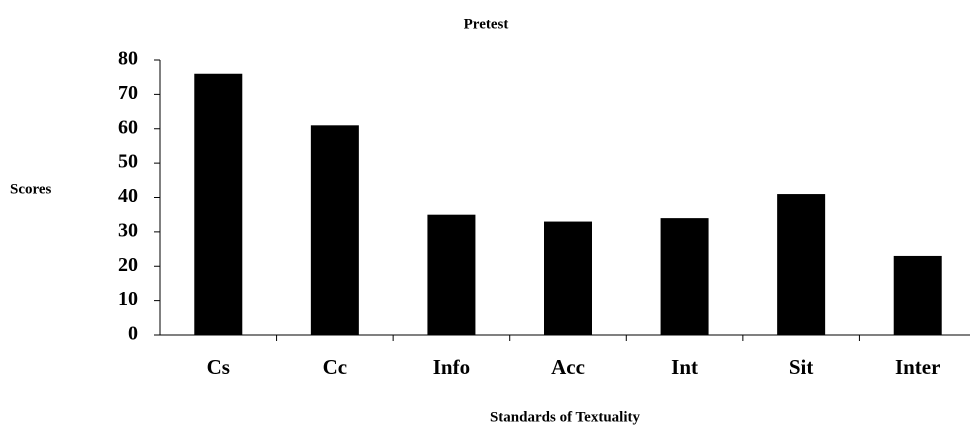  I want to click on y-tick-label: 80, so click(128, 59).